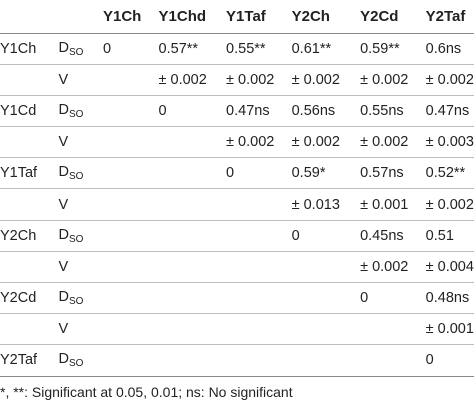  What do you see at coordinates (449, 267) in the screenshot?
I see `table-cell: ± 0.004` at bounding box center [449, 267].